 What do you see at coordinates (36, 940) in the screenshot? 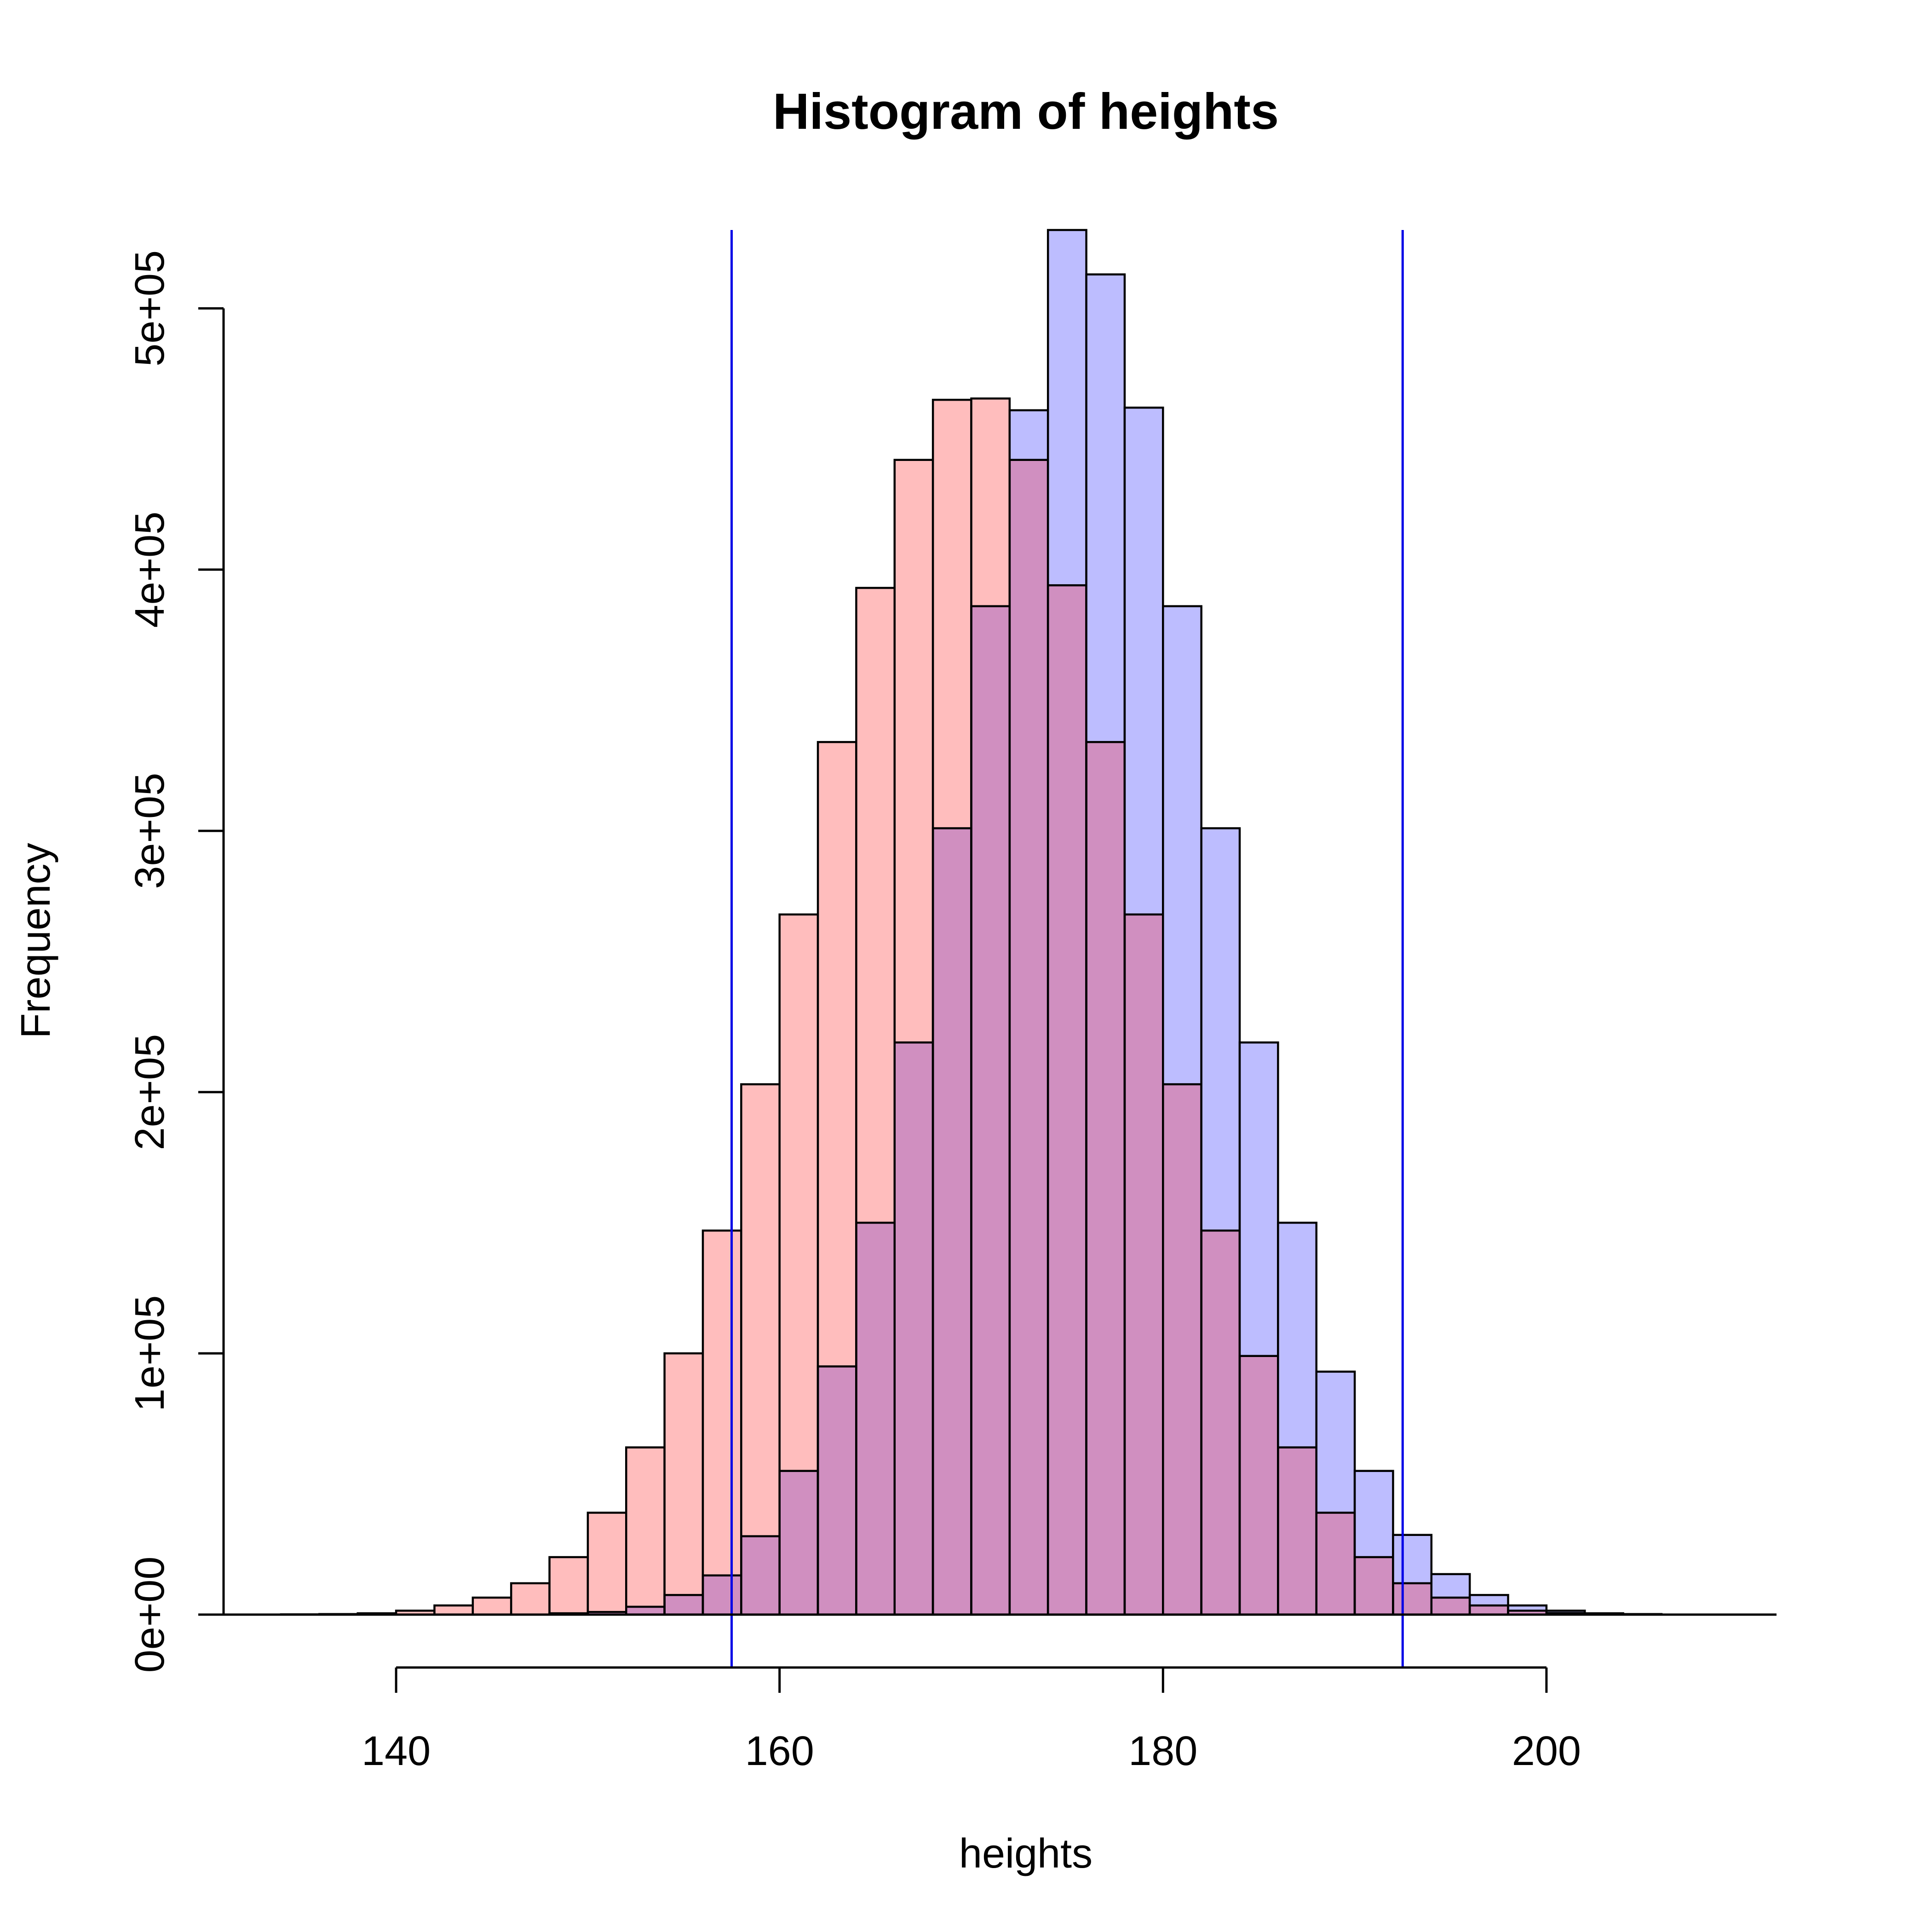
I see `y-axis-title: Frequency` at bounding box center [36, 940].